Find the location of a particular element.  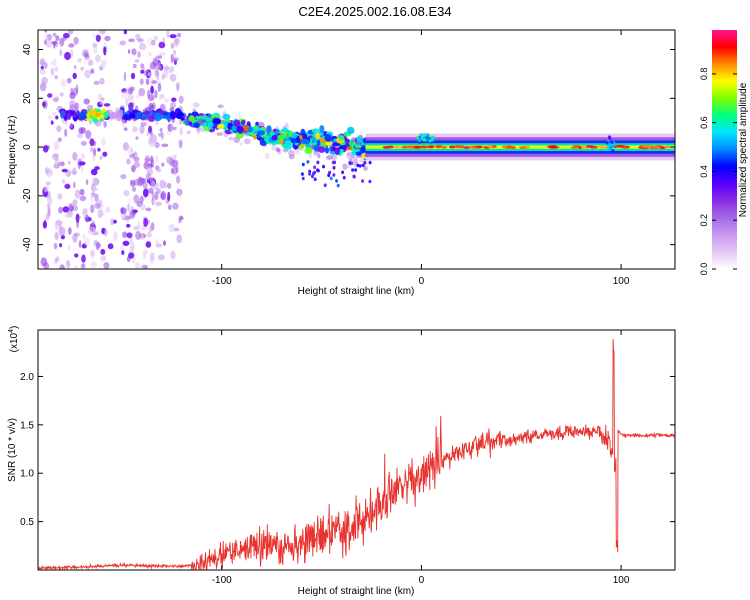

snr-y-label: SNR (10 * v/v) is located at coordinates (12, 450).